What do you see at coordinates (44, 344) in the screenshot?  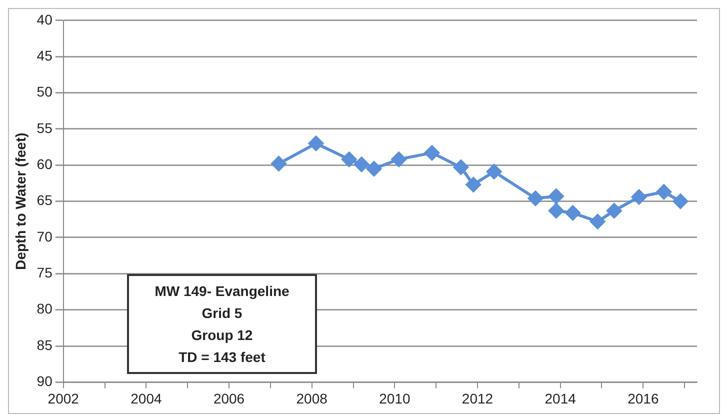 I see `y-tick-label: 85` at bounding box center [44, 344].